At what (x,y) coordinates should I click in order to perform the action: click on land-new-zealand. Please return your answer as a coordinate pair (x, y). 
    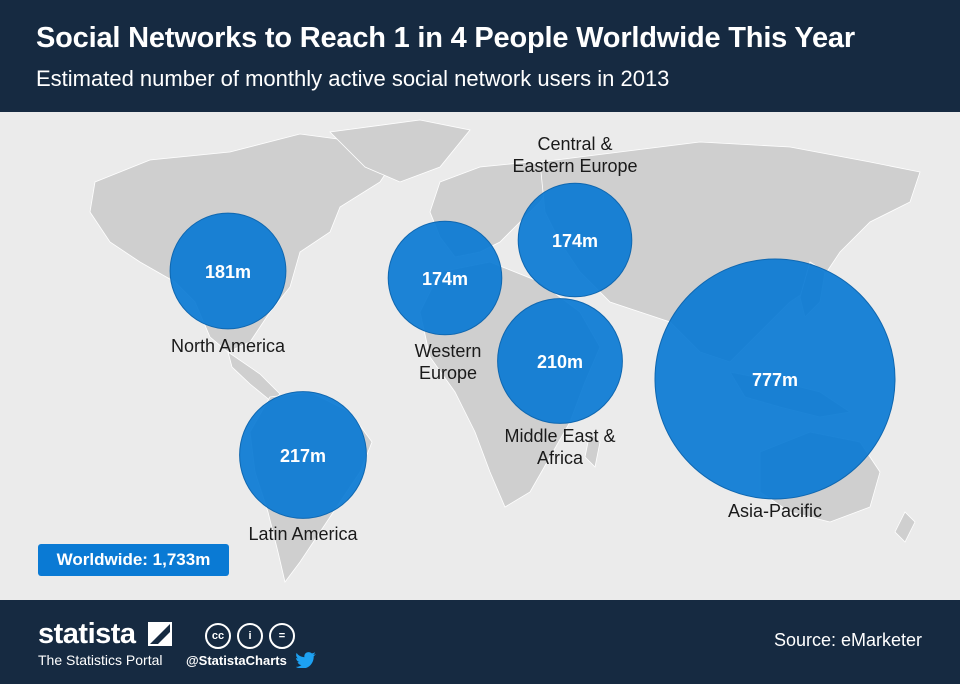
    Looking at the image, I should click on (905, 527).